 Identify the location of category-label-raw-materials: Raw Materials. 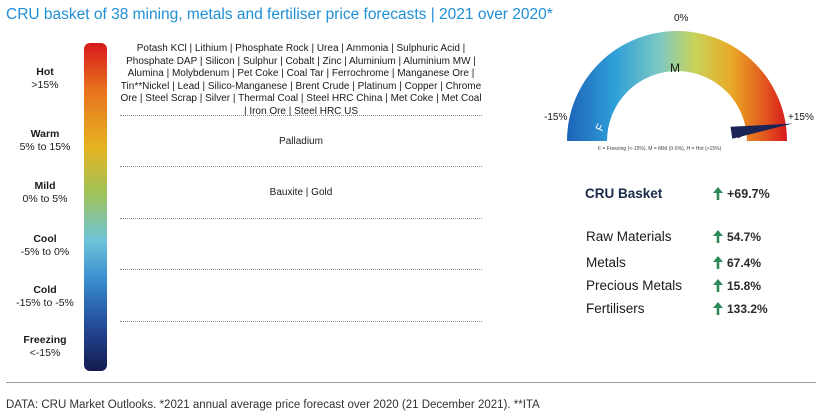
(629, 236).